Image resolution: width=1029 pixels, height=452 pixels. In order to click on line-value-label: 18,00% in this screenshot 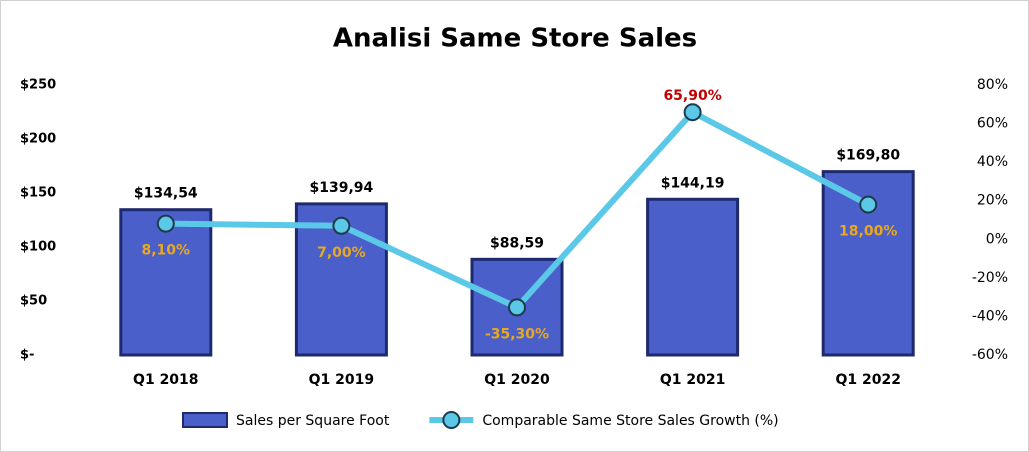, I will do `click(868, 232)`.